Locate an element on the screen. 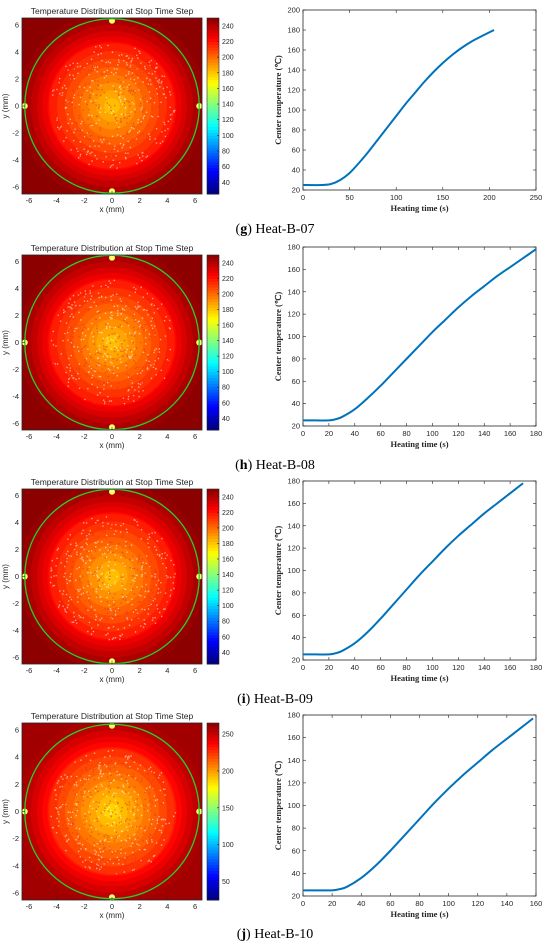 This screenshot has width=550, height=947. y-tick-label: -2 is located at coordinates (15, 603).